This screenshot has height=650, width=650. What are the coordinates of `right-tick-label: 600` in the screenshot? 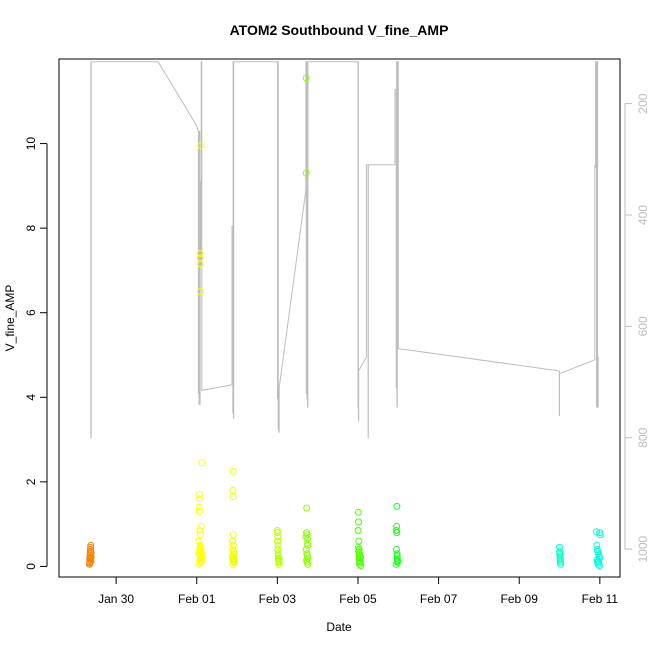 It's located at (643, 326).